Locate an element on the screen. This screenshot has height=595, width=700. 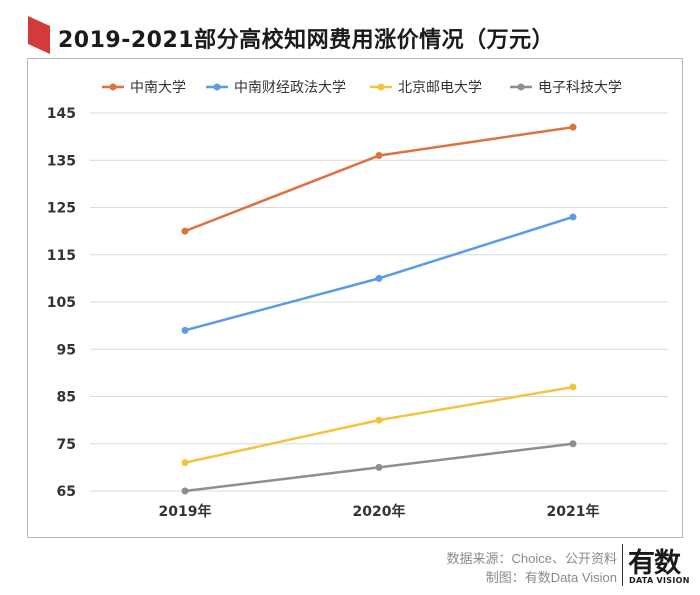
x-tick-label: 2019年 is located at coordinates (185, 511).